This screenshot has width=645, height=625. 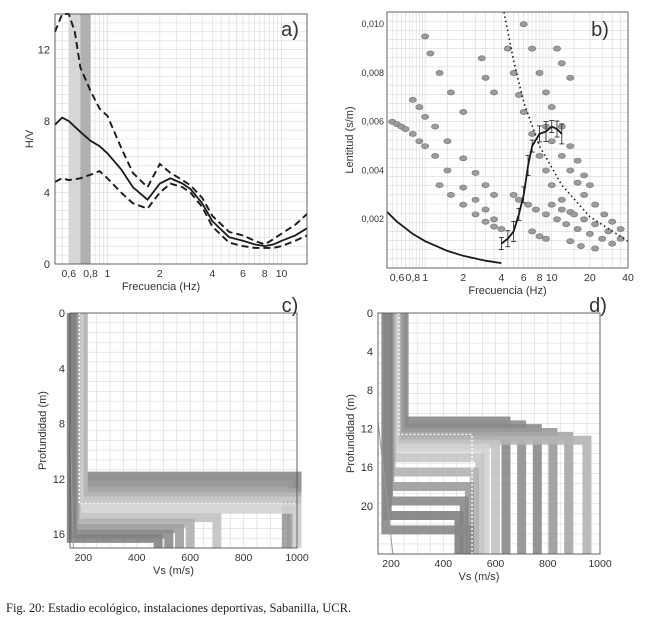 What do you see at coordinates (351, 433) in the screenshot?
I see `y-axis-label: Profundidad (m)` at bounding box center [351, 433].